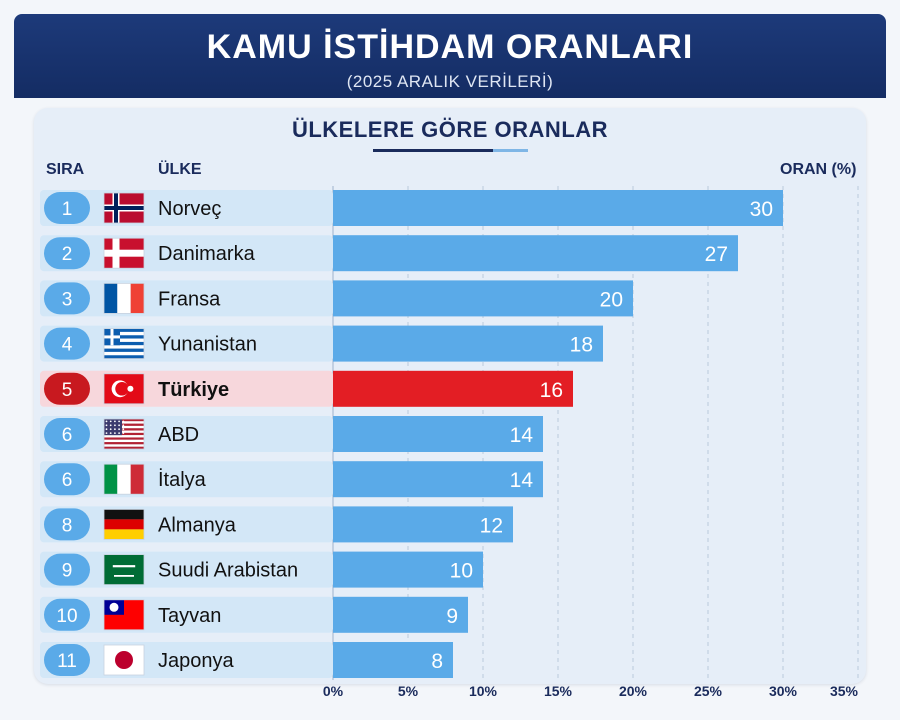 The height and width of the screenshot is (720, 900). What do you see at coordinates (124, 389) in the screenshot?
I see `turkey-flag-icon` at bounding box center [124, 389].